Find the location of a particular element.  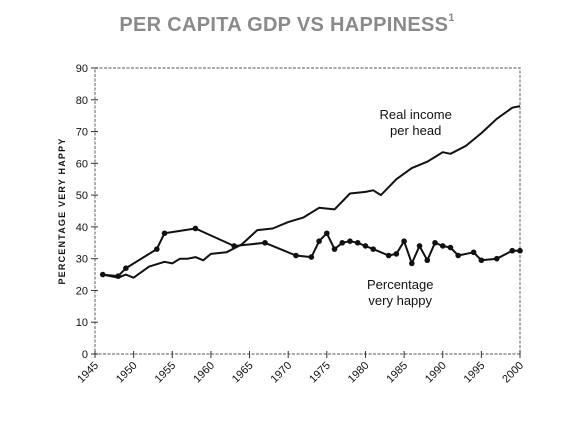

annotation-label: Real income is located at coordinates (416, 114).